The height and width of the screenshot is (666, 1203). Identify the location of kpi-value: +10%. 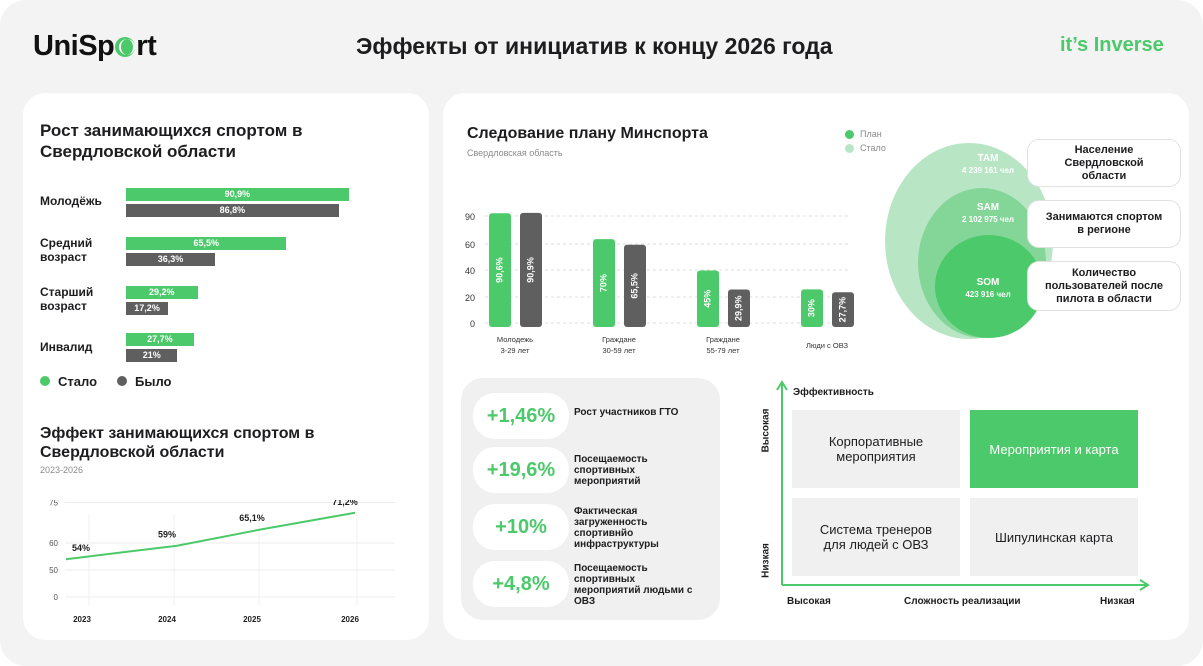
(521, 527).